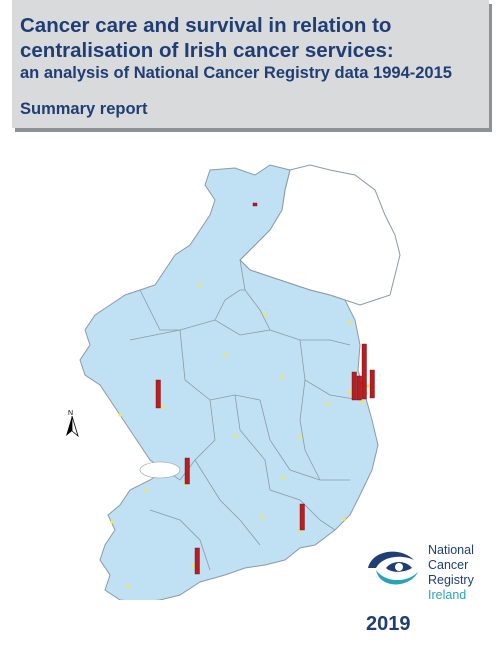  I want to click on report-type: Summary report, so click(84, 109).